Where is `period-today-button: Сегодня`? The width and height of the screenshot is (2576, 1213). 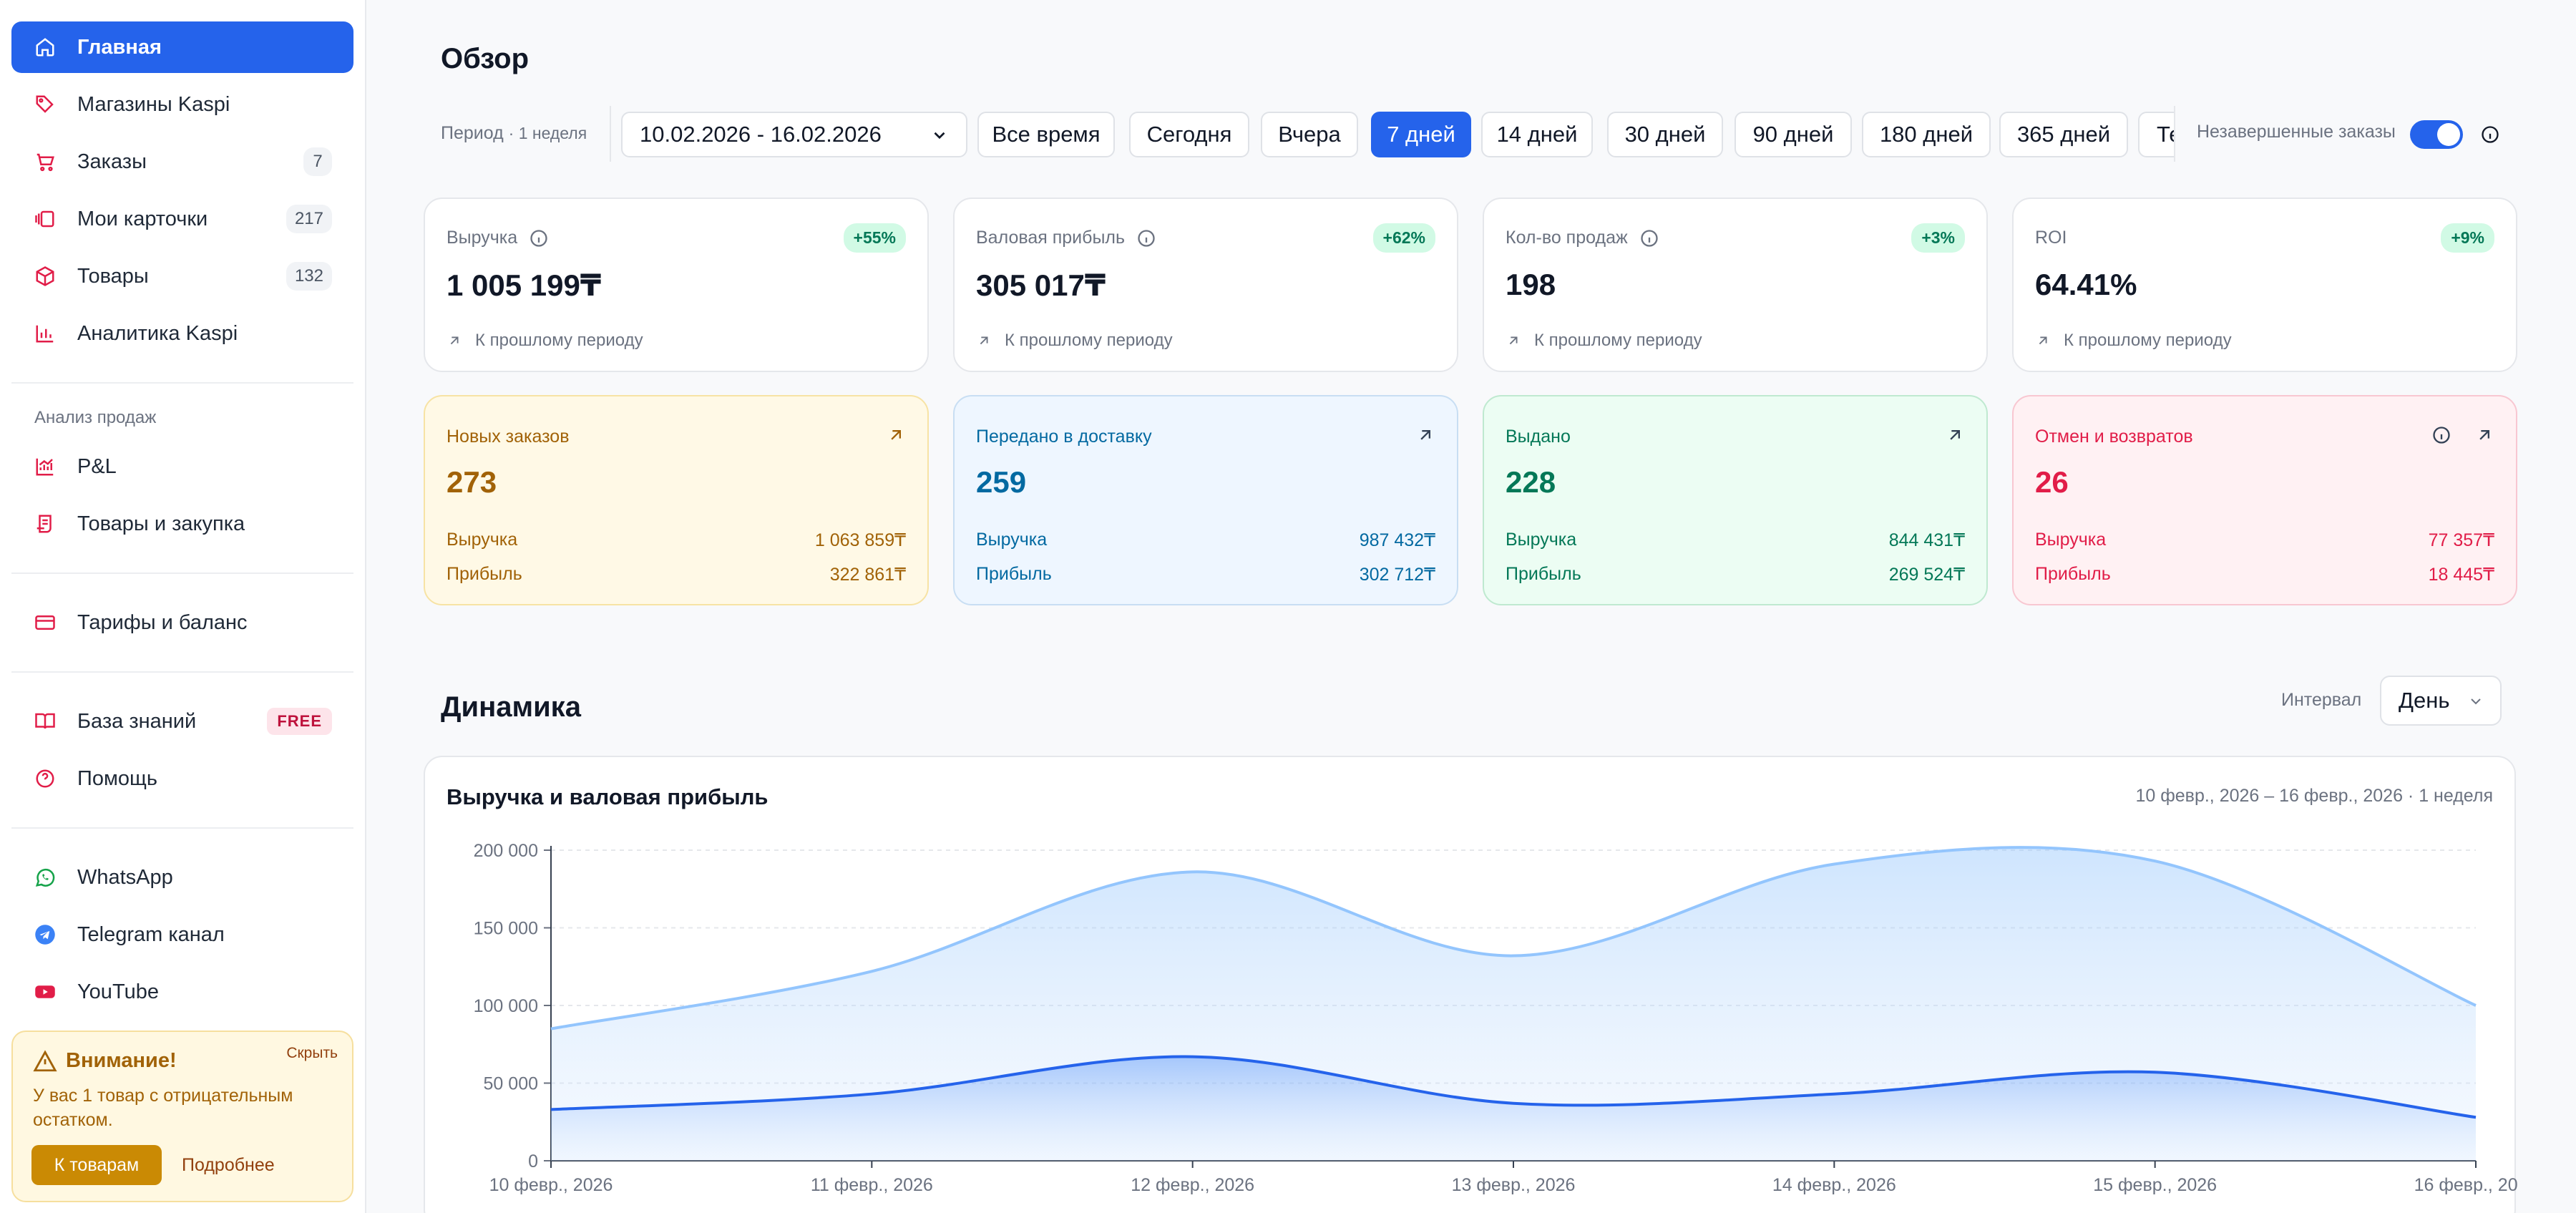
period-today-button: Сегодня is located at coordinates (1189, 135).